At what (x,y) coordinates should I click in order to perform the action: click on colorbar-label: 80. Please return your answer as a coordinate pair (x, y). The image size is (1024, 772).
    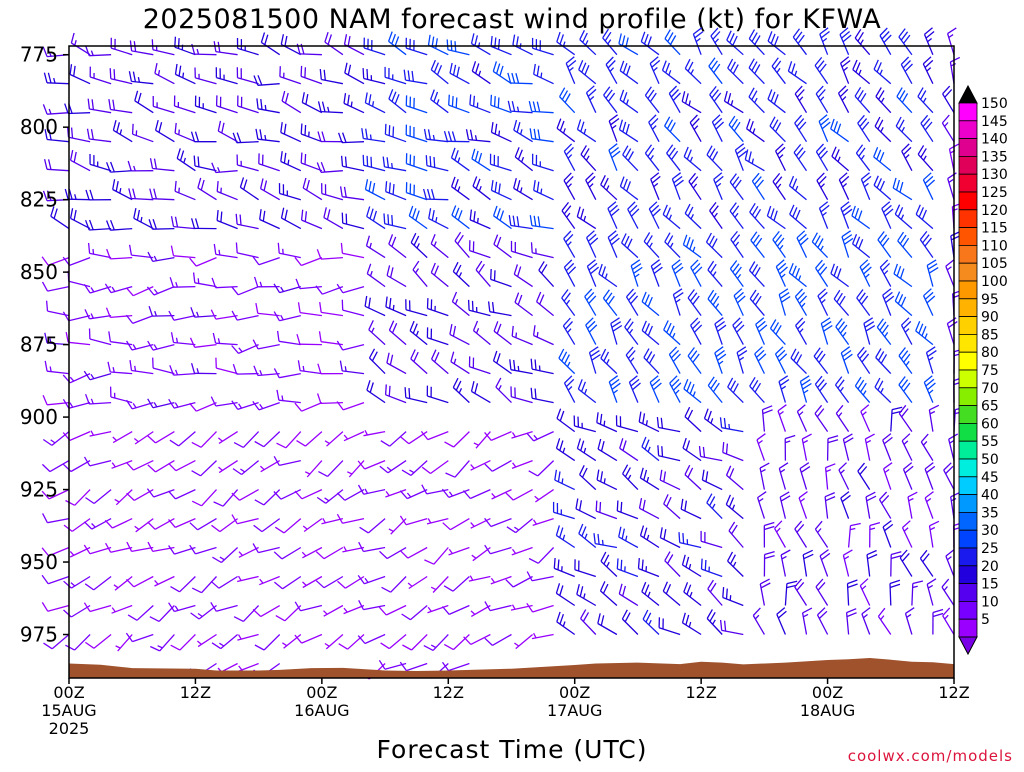
    Looking at the image, I should click on (990, 353).